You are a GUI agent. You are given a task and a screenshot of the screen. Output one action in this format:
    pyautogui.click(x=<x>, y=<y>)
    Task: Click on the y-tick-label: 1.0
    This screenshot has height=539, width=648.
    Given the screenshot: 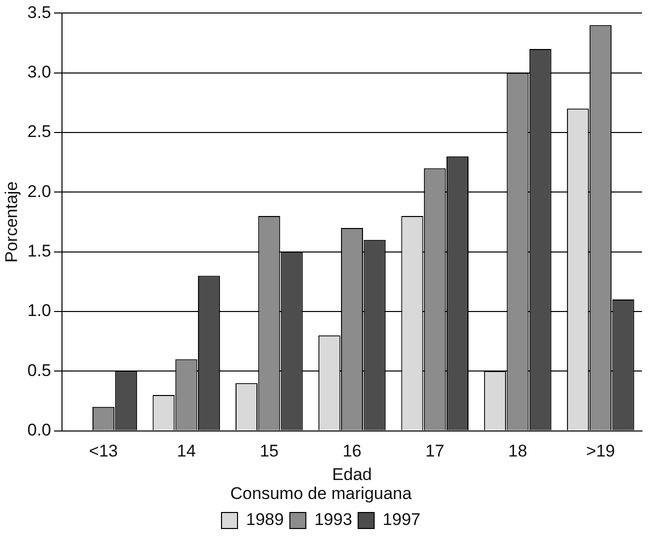 What is the action you would take?
    pyautogui.click(x=39, y=310)
    